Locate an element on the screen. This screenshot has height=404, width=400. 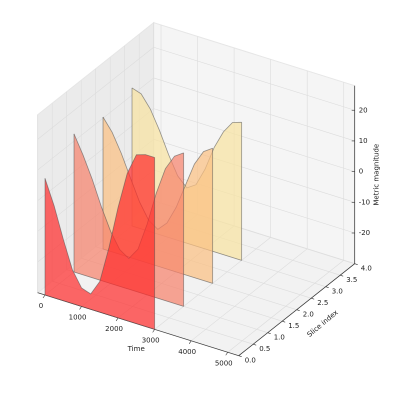
y-tick-label: 3.0 is located at coordinates (337, 292).